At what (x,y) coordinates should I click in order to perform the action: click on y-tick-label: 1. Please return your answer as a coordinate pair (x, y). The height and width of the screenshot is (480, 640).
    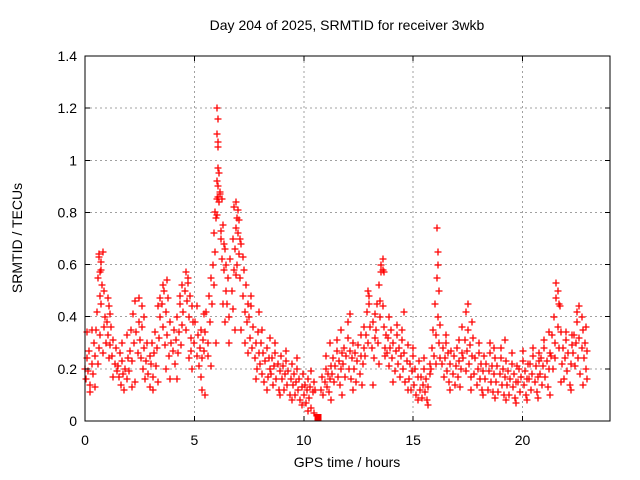
    Looking at the image, I should click on (73, 160).